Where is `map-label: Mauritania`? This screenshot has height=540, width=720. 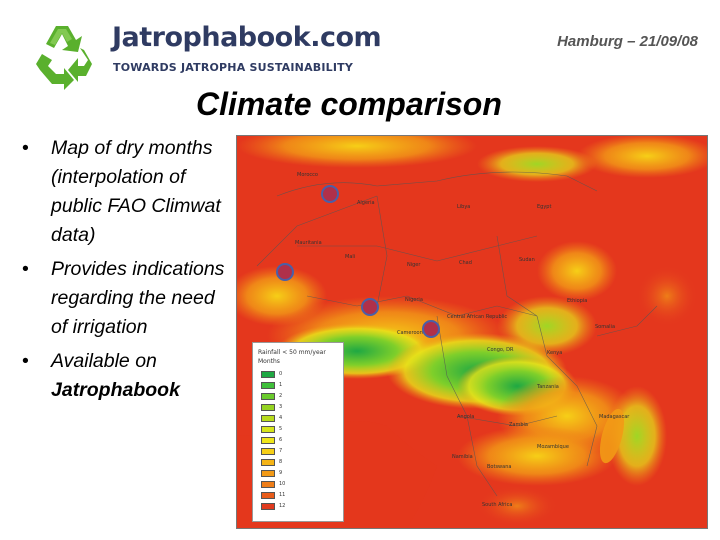
map-label: Mauritania is located at coordinates (308, 243).